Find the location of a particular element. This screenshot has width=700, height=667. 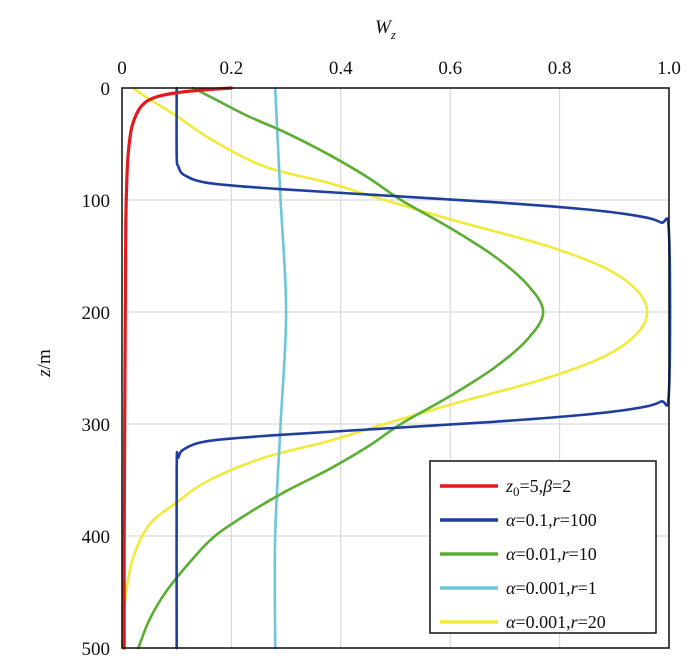

y-tick-label: 0 is located at coordinates (106, 89).